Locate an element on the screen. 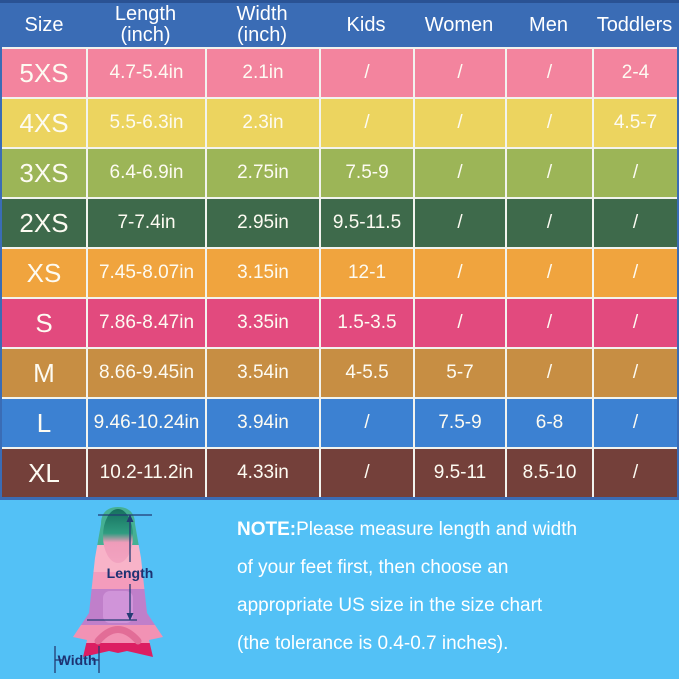 Image resolution: width=679 pixels, height=679 pixels. column-header-men: Men is located at coordinates (548, 24).